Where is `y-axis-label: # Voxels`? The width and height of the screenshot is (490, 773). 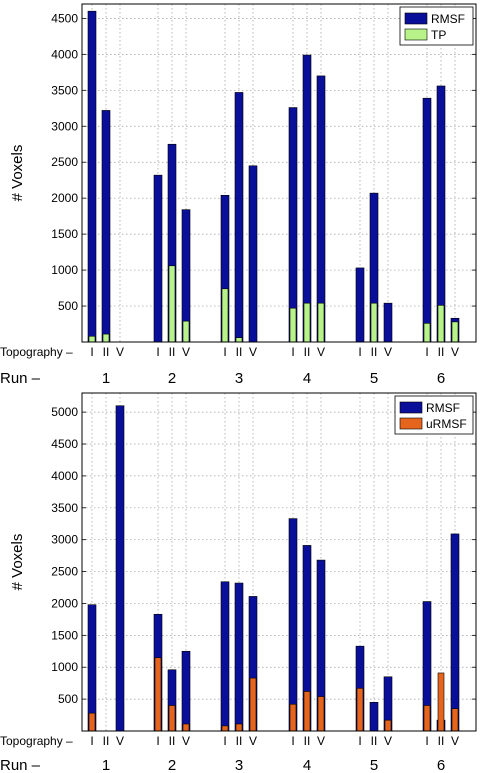 y-axis-label: # Voxels is located at coordinates (17, 173).